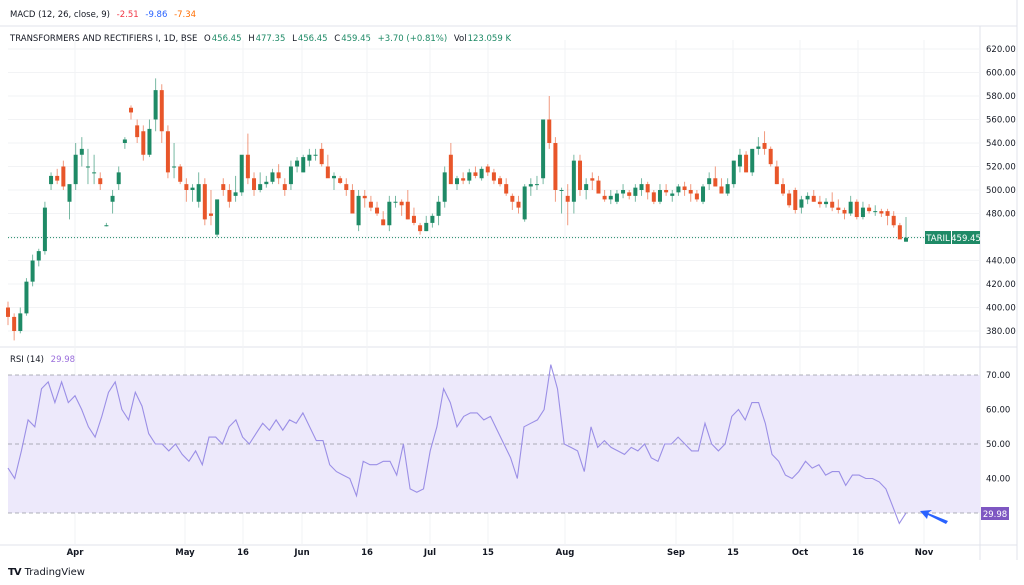 The height and width of the screenshot is (585, 1024). Describe the element at coordinates (1001, 50) in the screenshot. I see `price-tick-label: 620.00` at that location.